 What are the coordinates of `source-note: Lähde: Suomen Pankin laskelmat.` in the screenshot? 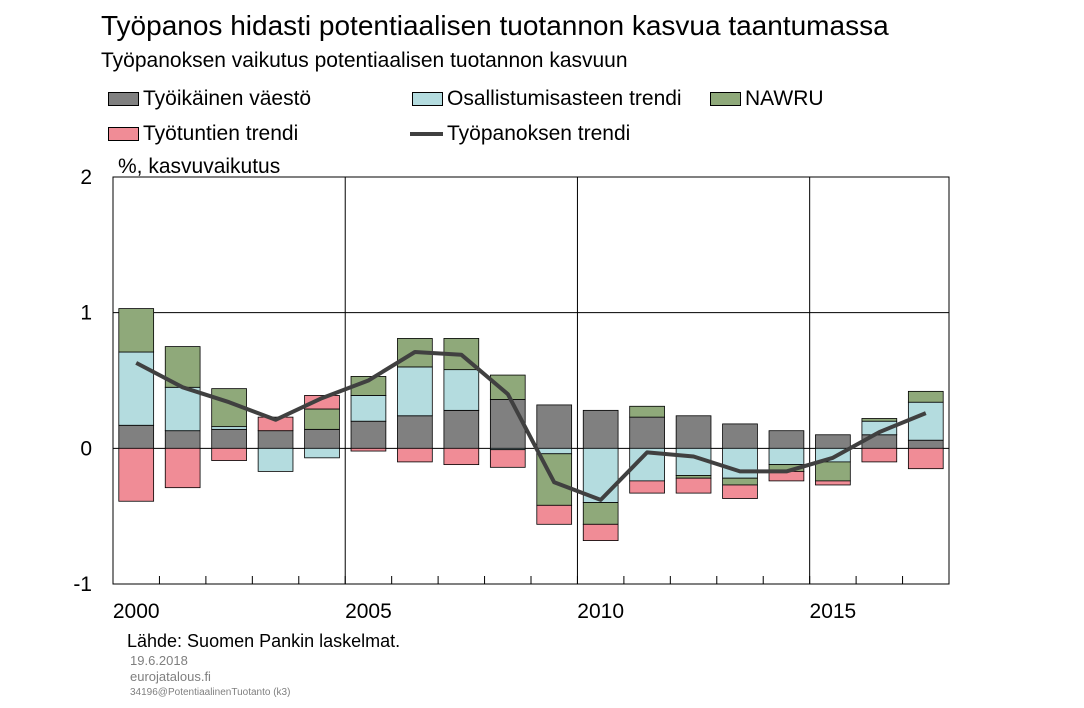 It's located at (264, 641).